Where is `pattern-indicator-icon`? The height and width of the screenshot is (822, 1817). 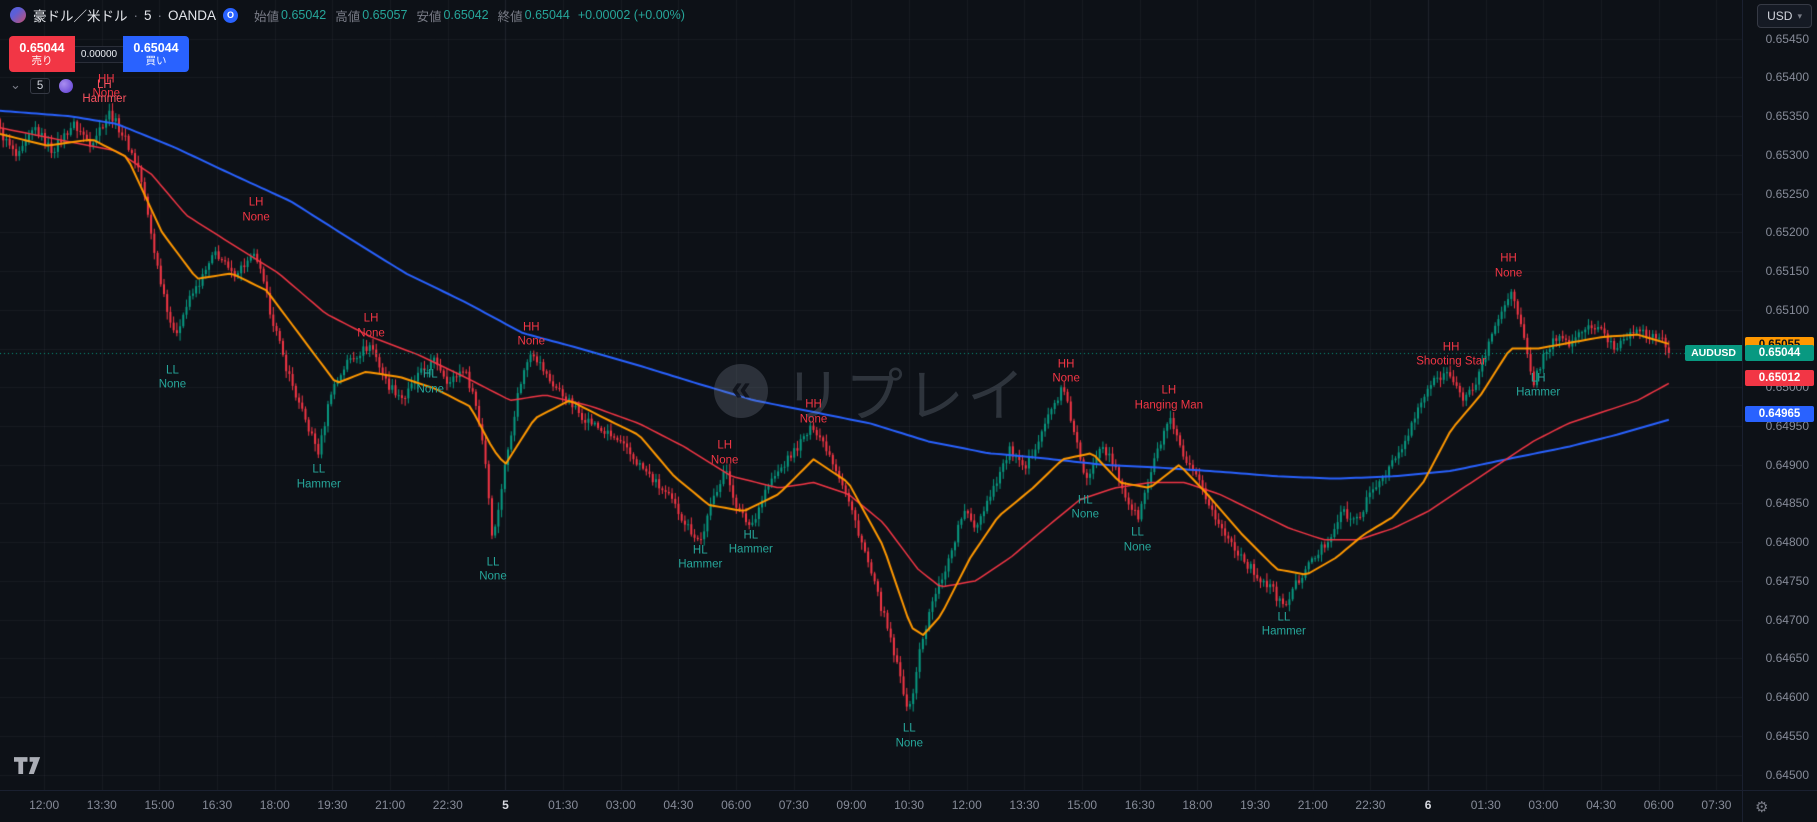
pattern-indicator-icon is located at coordinates (66, 86).